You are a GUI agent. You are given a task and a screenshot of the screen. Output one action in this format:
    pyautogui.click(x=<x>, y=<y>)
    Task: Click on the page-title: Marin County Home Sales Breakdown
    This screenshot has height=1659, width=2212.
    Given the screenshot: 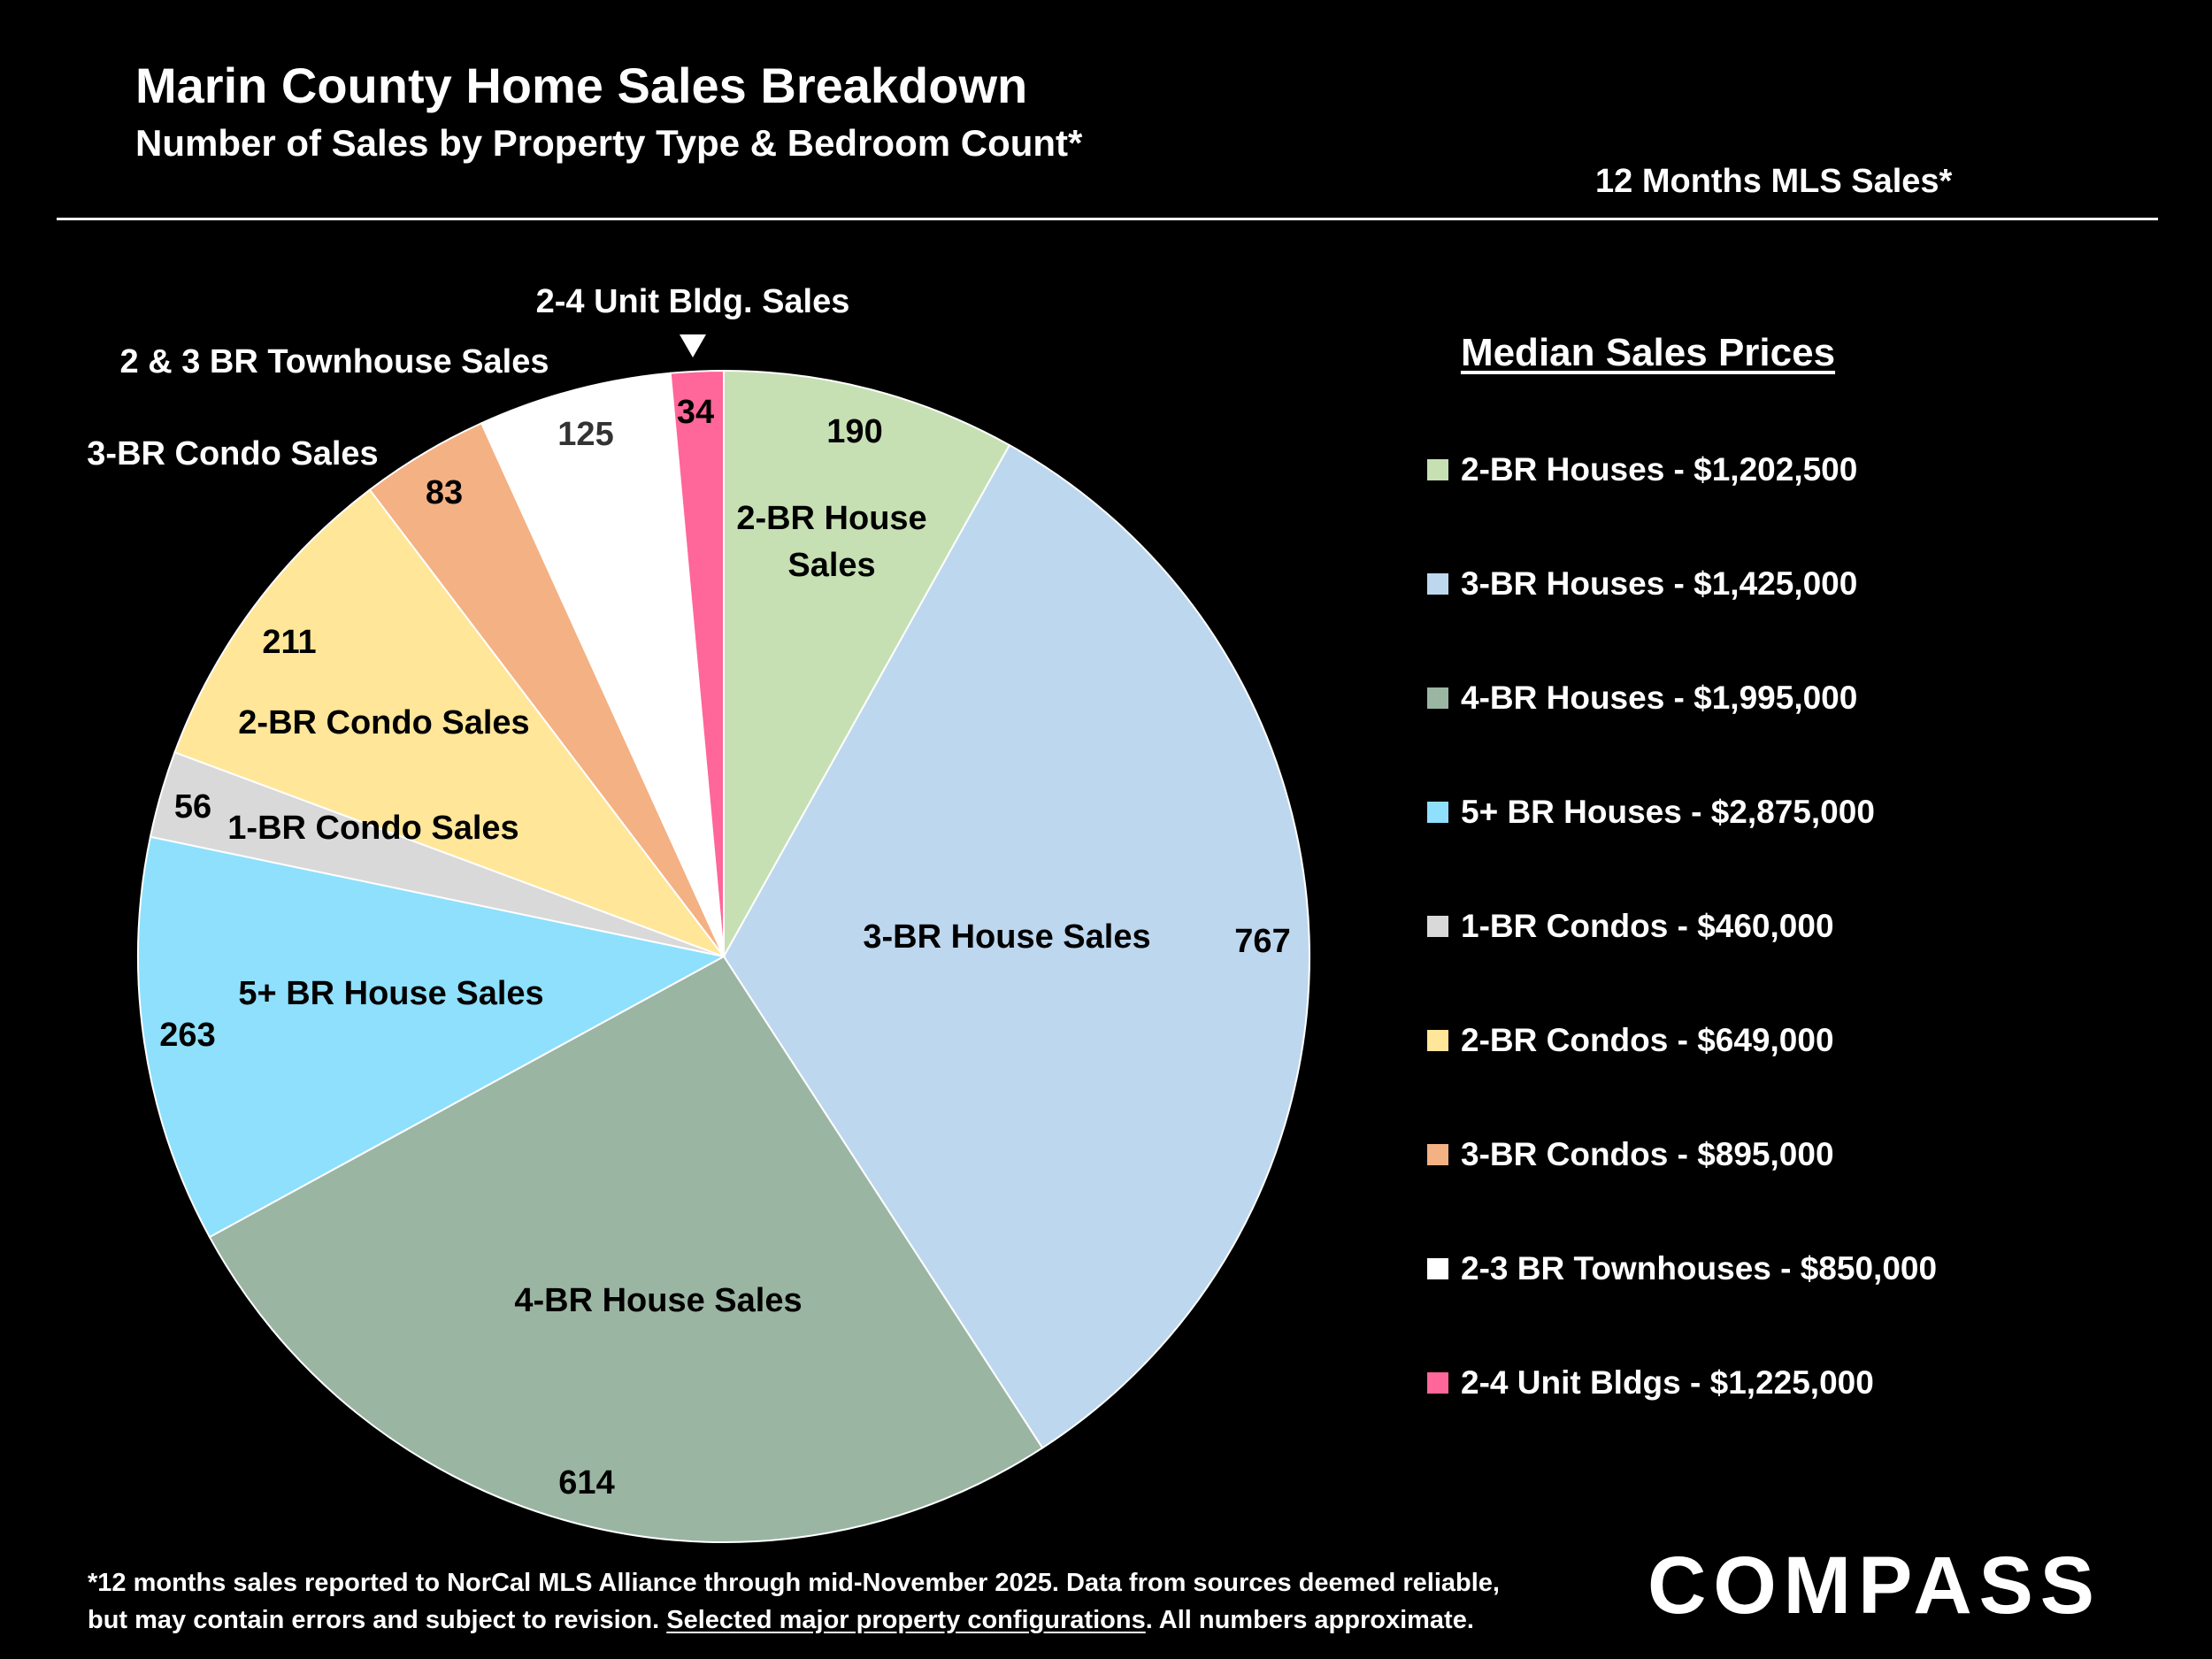 What is the action you would take?
    pyautogui.click(x=582, y=85)
    